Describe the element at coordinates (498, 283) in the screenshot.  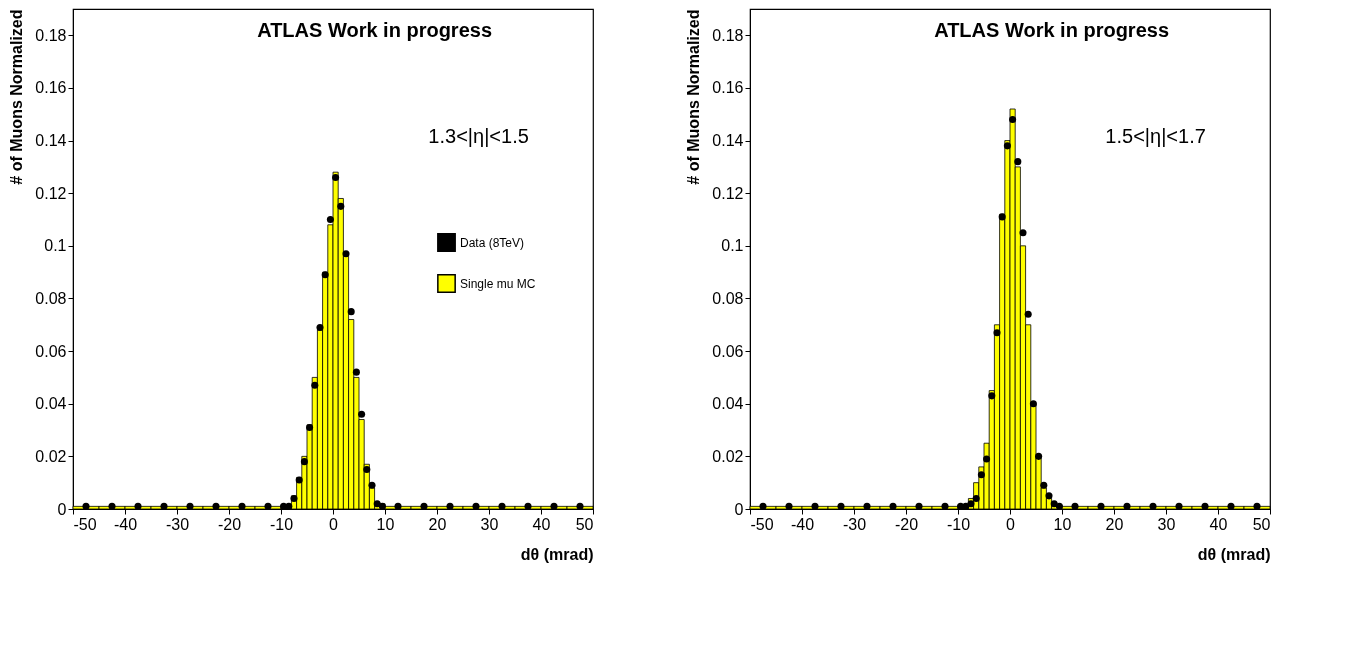
I see `legend-label: Single mu MC` at that location.